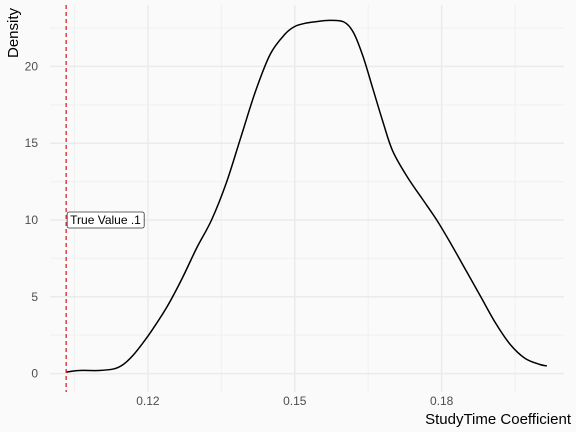 The width and height of the screenshot is (576, 432). Describe the element at coordinates (498, 419) in the screenshot. I see `x-axis-title: StudyTime Coefficient` at that location.